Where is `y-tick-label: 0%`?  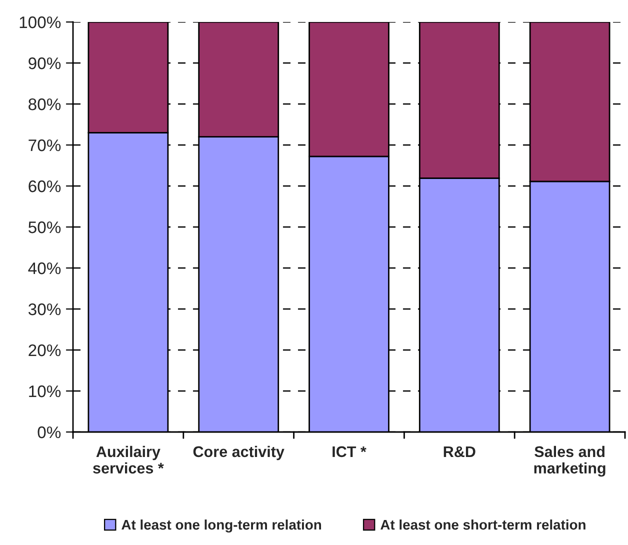
y-tick-label: 0% is located at coordinates (49, 432).